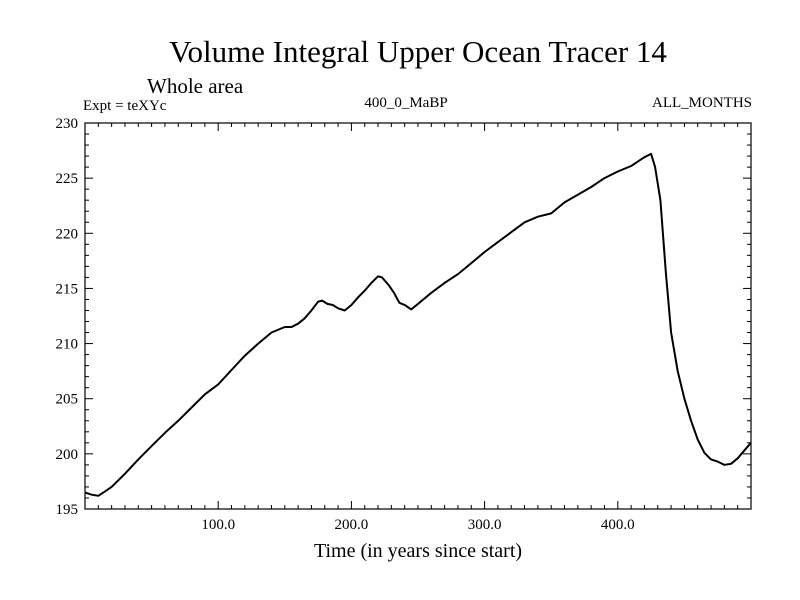 The height and width of the screenshot is (600, 800). I want to click on y-tick-label: 215, so click(67, 289).